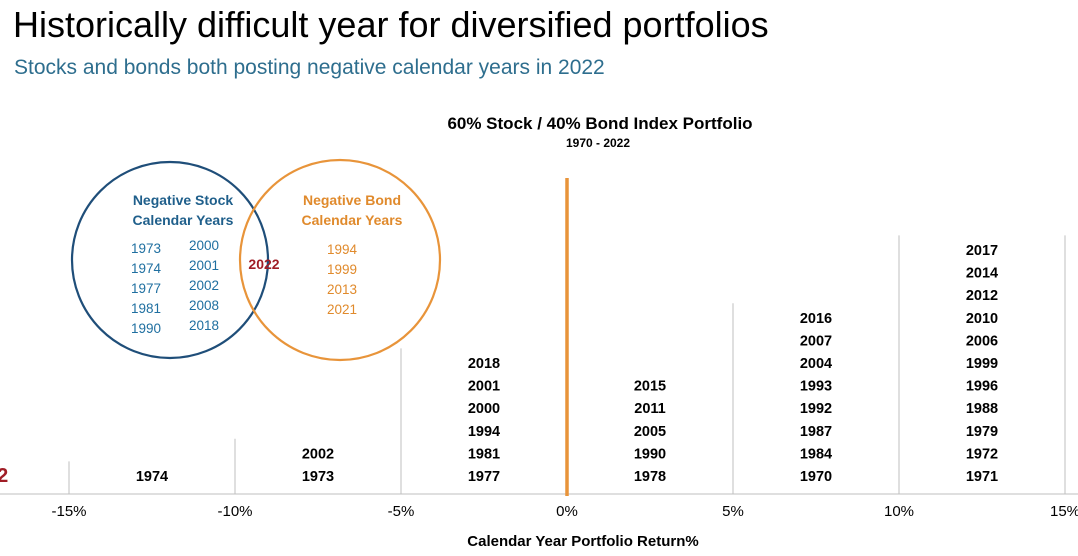 The width and height of the screenshot is (1078, 556). Describe the element at coordinates (4, 476) in the screenshot. I see `highlight-year-label: 2022` at that location.